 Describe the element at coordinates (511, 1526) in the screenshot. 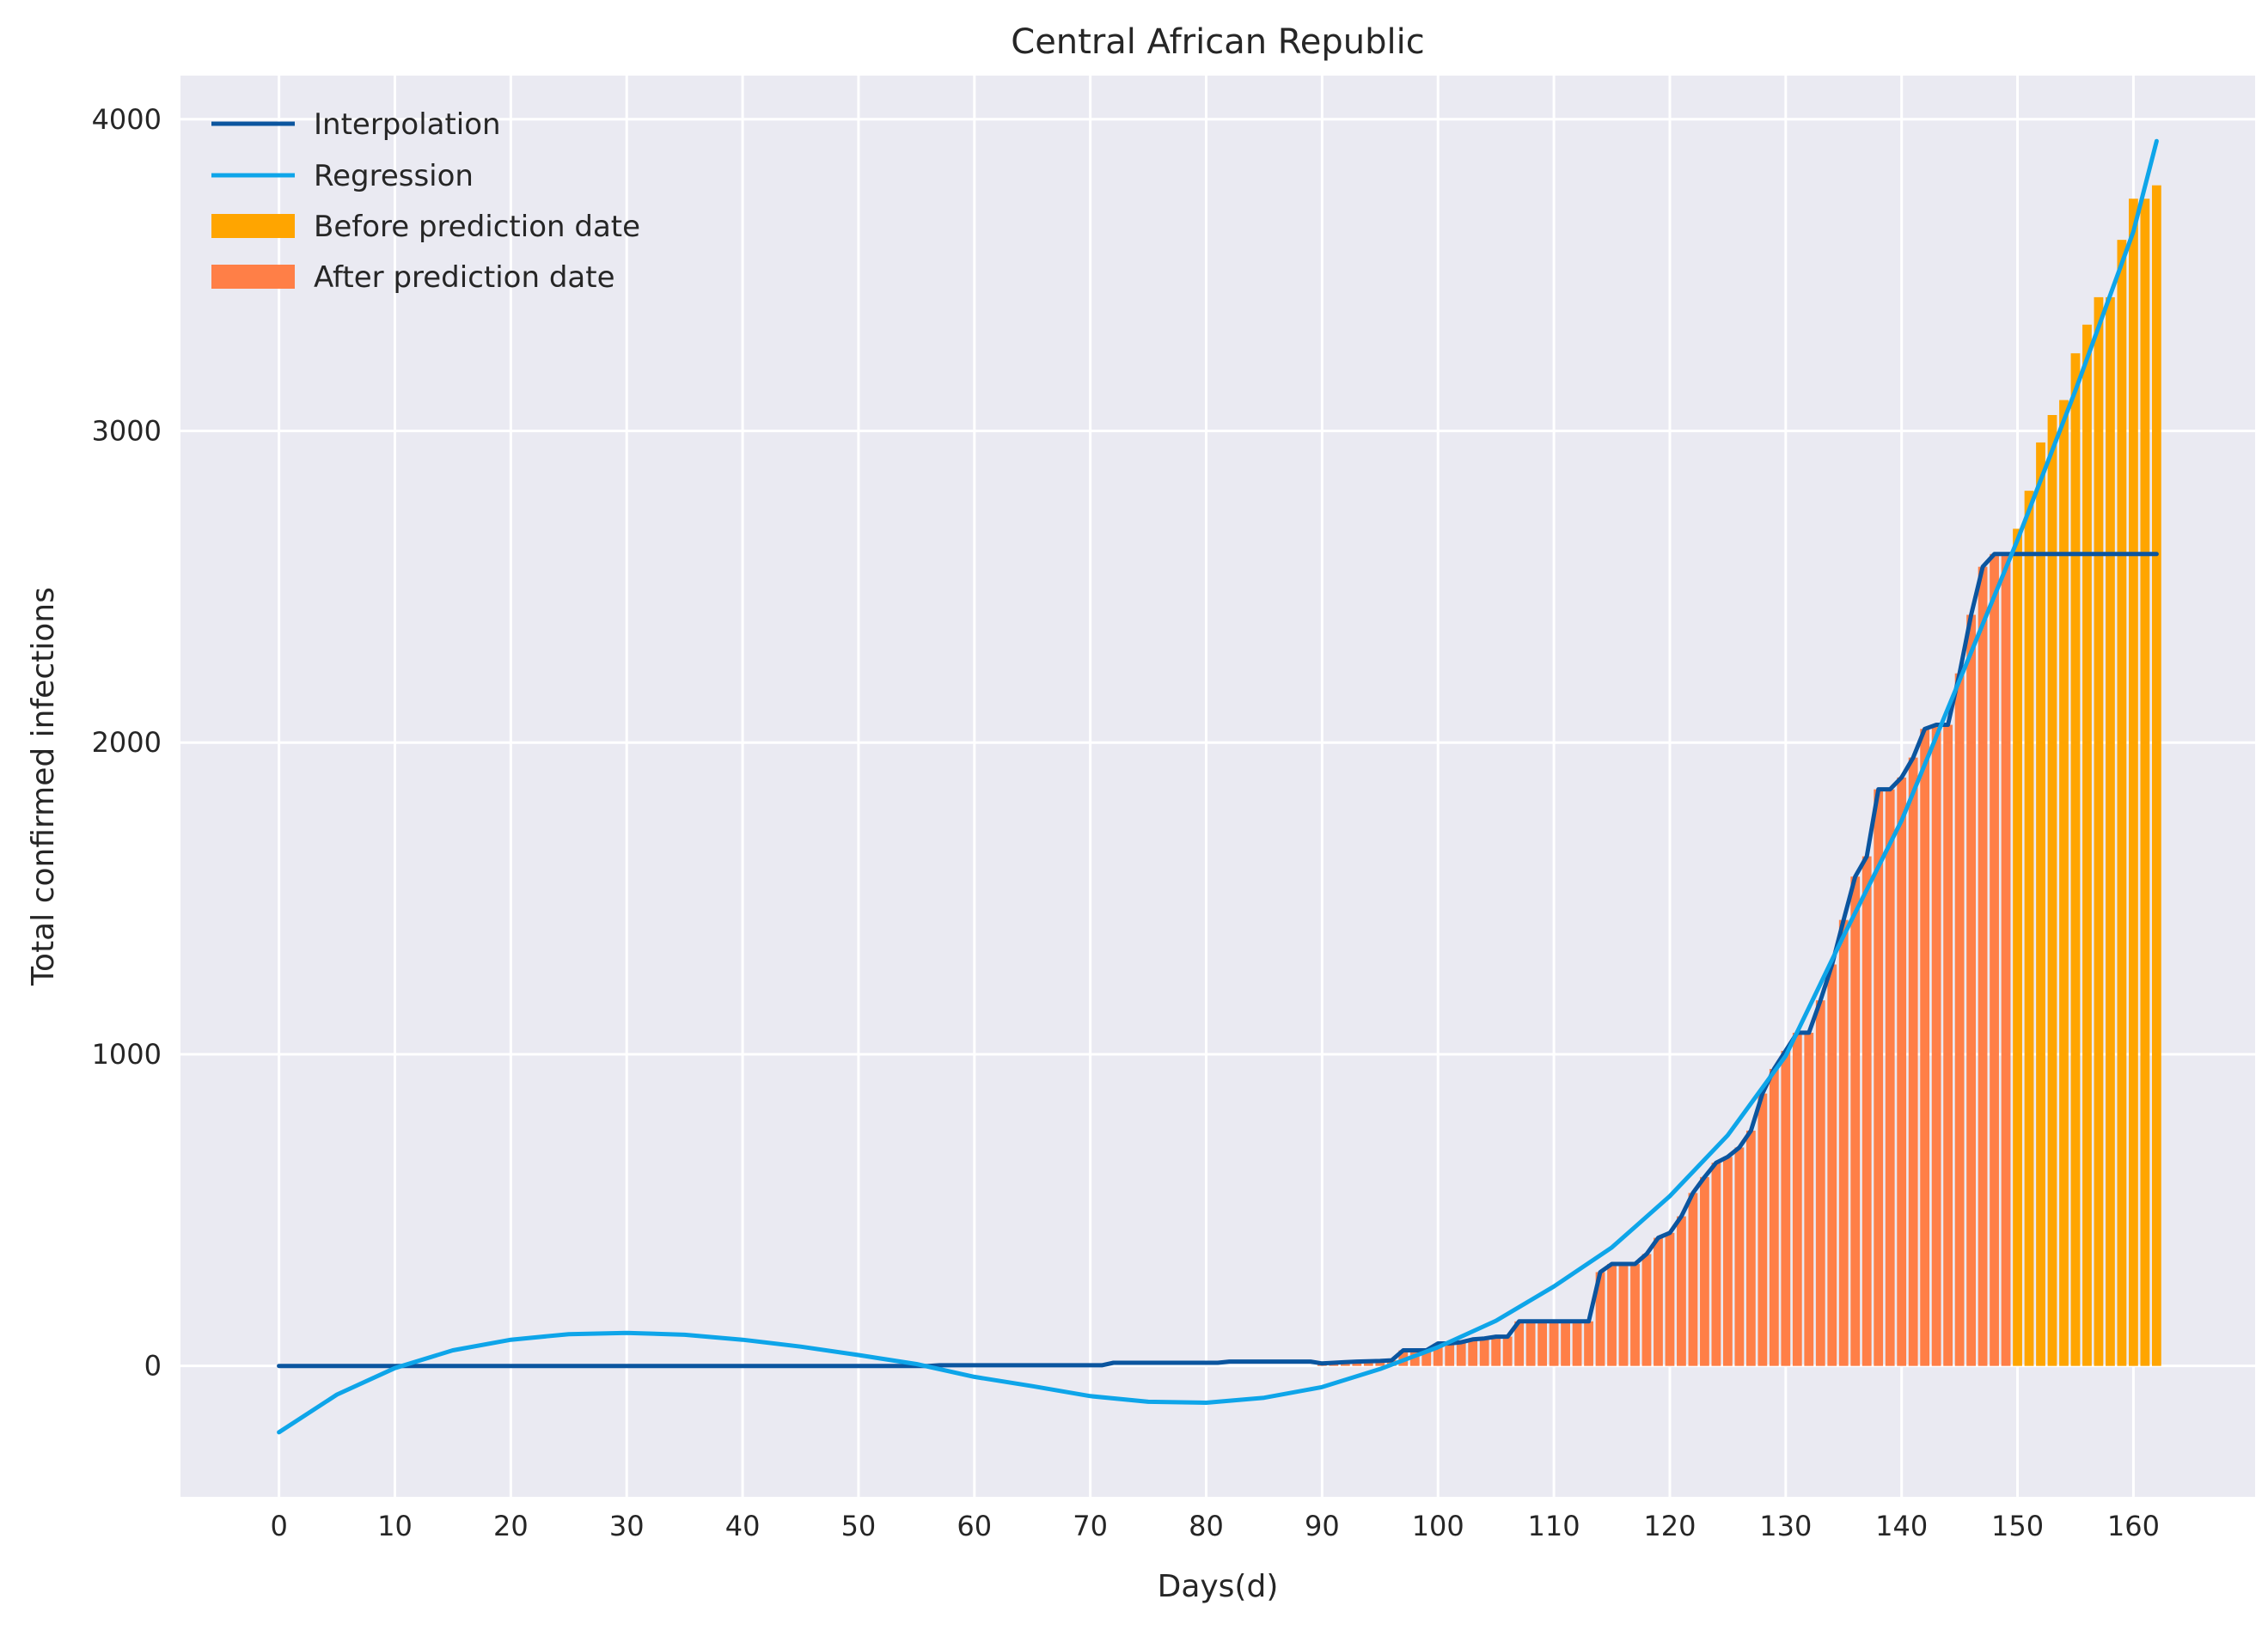

I see `x-tick-label: 20` at that location.